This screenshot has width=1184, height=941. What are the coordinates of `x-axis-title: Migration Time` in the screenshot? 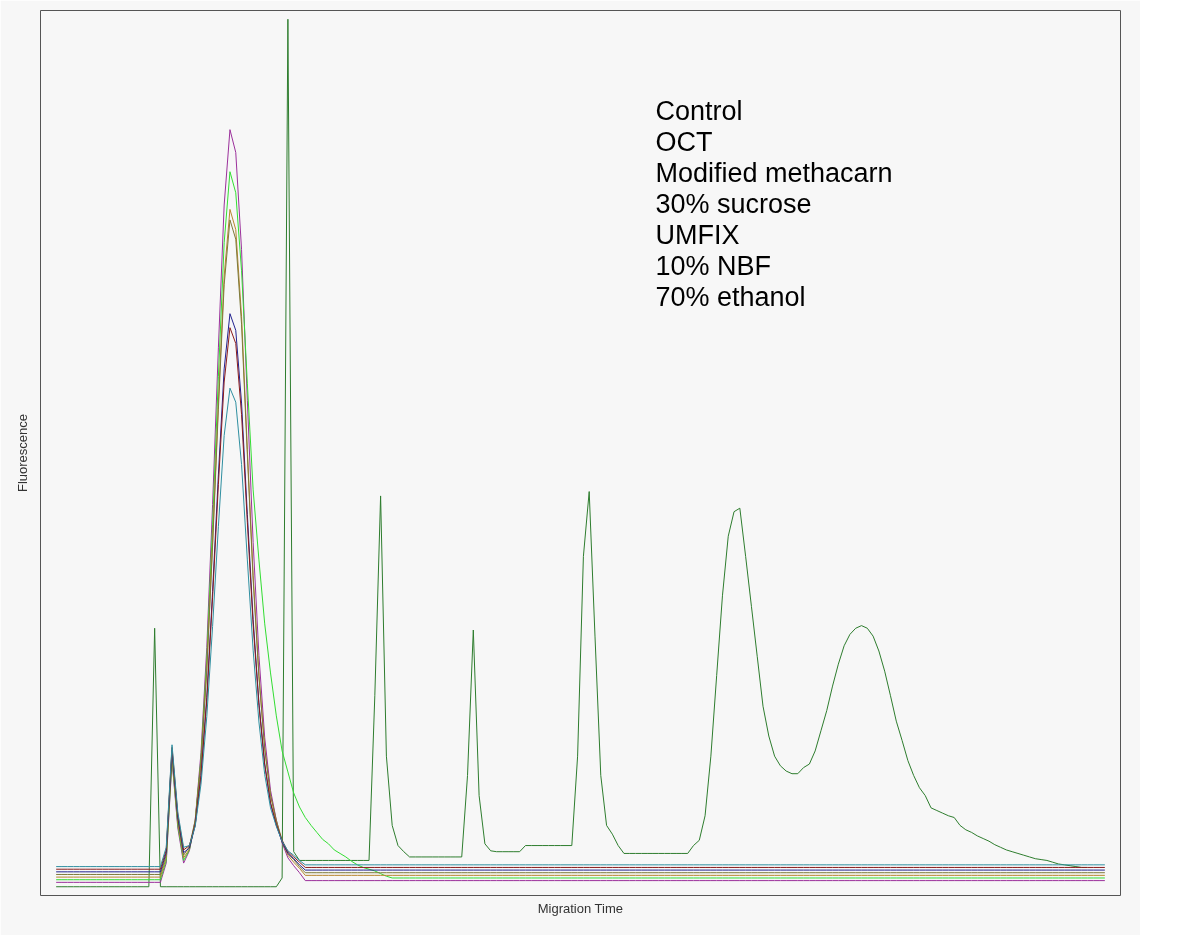 It's located at (580, 908).